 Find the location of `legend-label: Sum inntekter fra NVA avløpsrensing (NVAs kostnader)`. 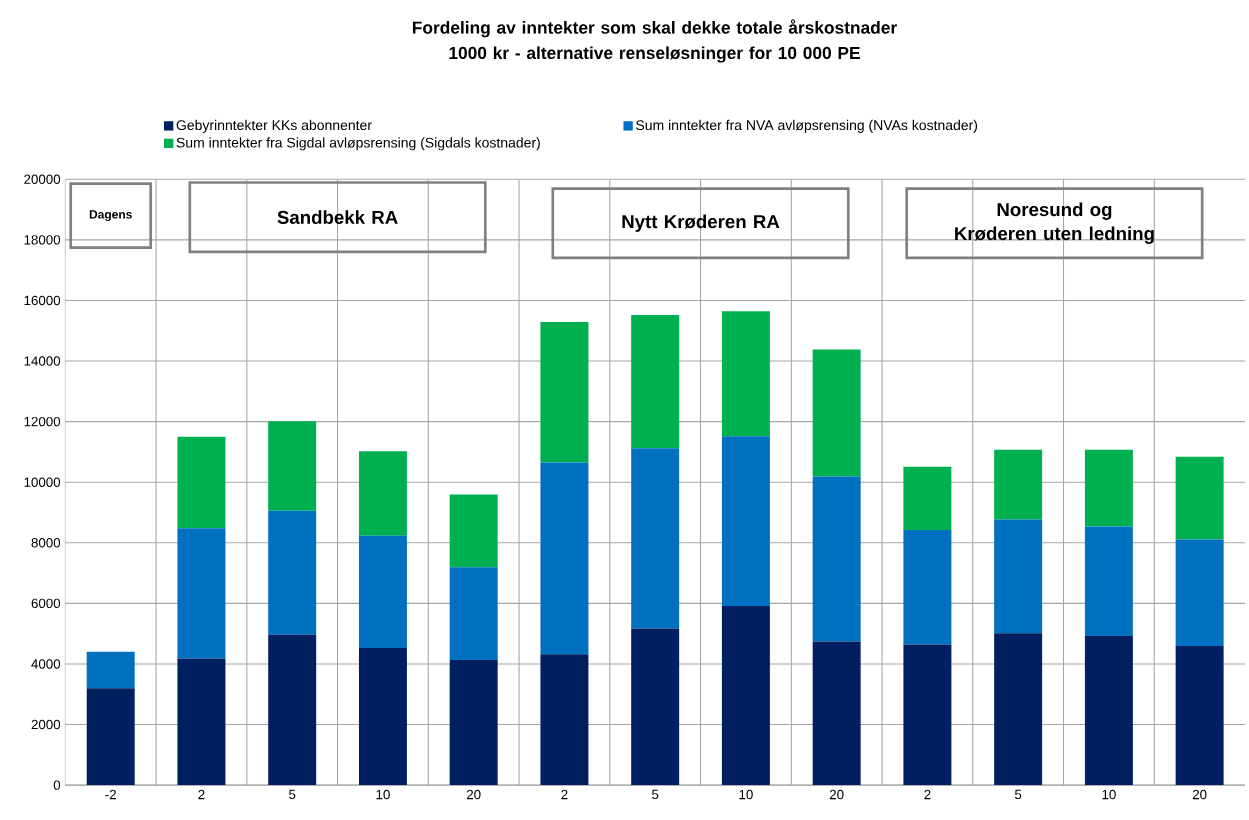

legend-label: Sum inntekter fra NVA avløpsrensing (NVAs kostnader) is located at coordinates (807, 126).